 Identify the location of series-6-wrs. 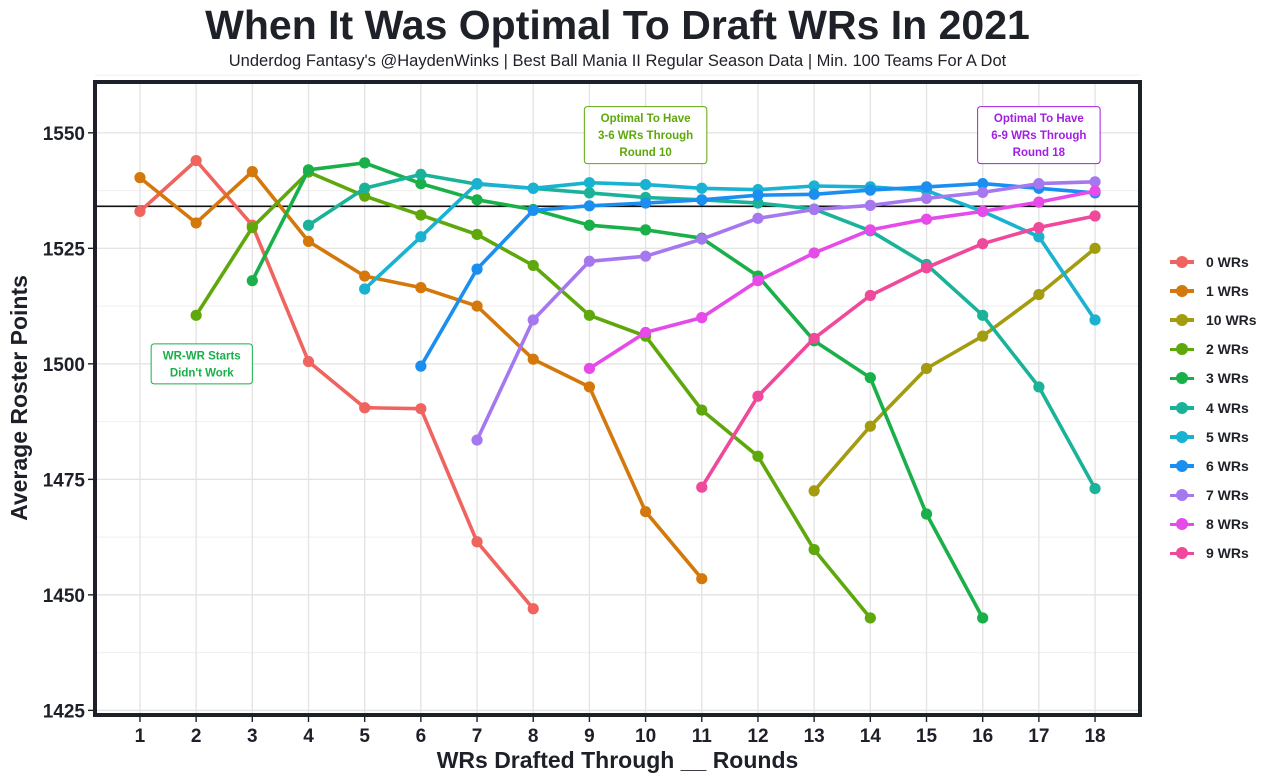
(758, 275).